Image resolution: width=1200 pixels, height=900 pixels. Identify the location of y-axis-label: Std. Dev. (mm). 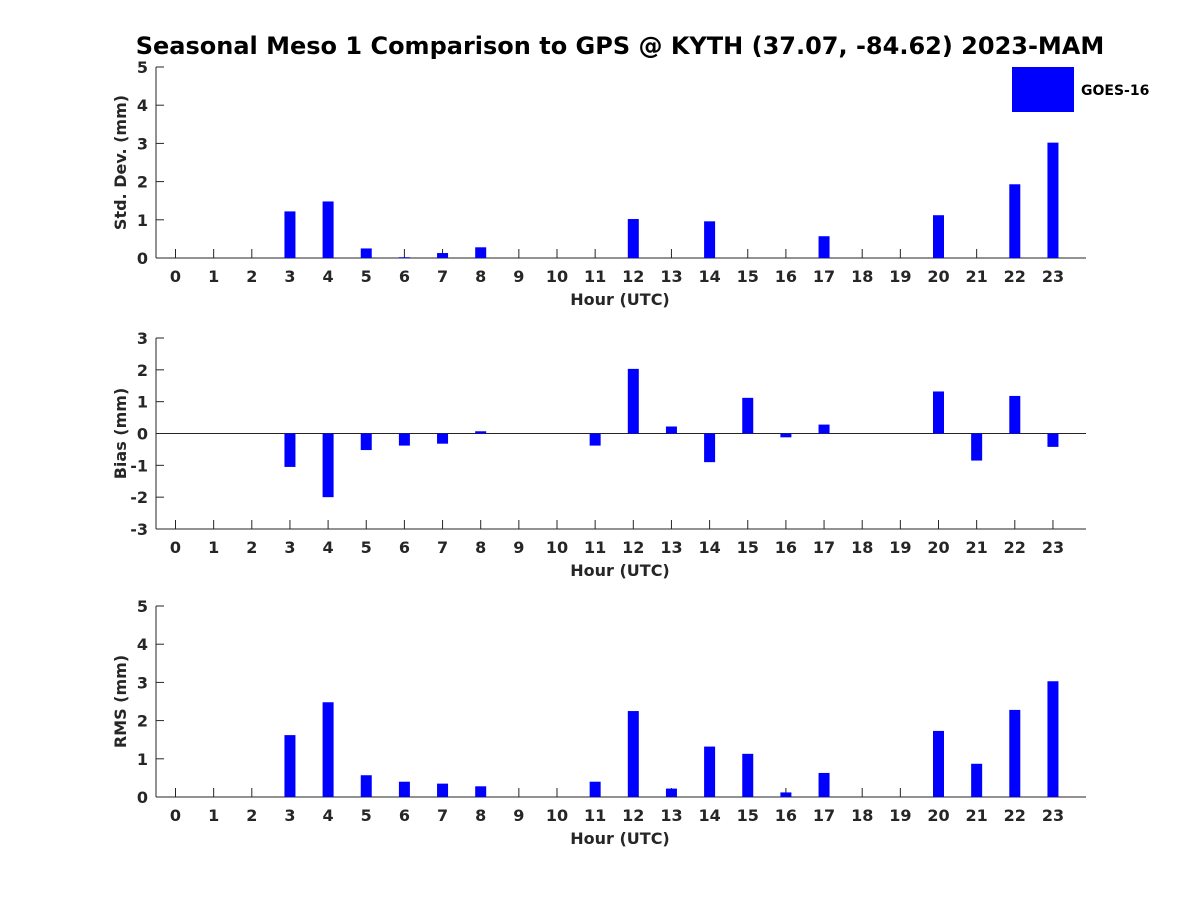
(120, 162).